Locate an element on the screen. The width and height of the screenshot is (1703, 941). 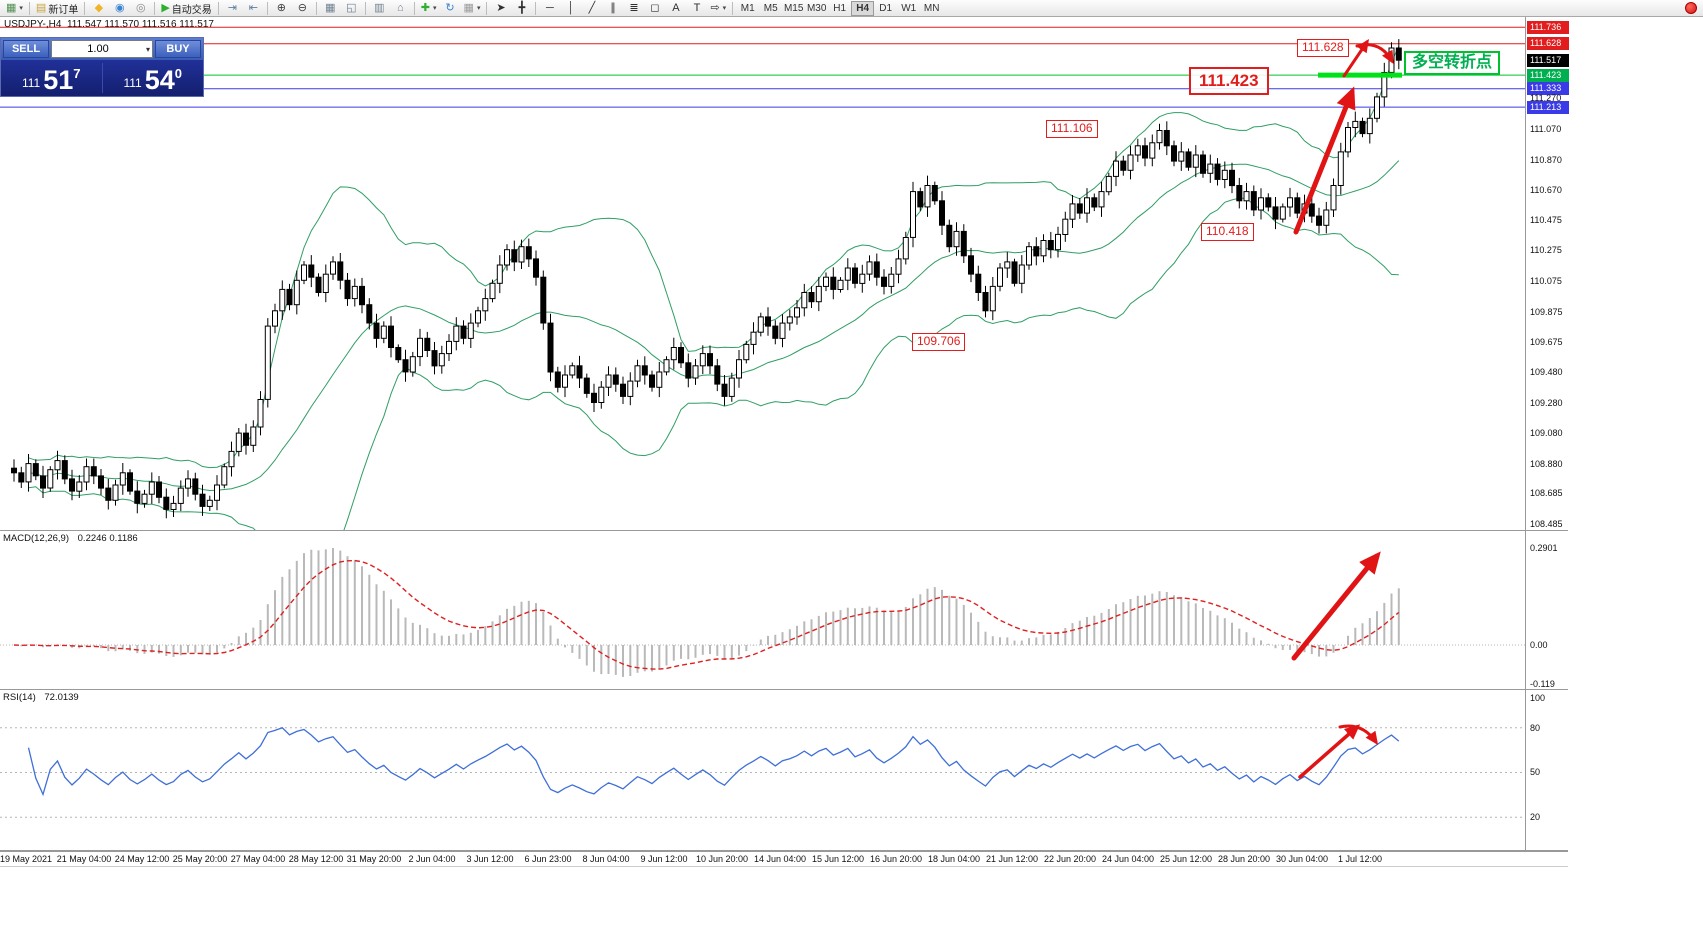
zoom-out-icon: ⊖ is located at coordinates (302, 7).